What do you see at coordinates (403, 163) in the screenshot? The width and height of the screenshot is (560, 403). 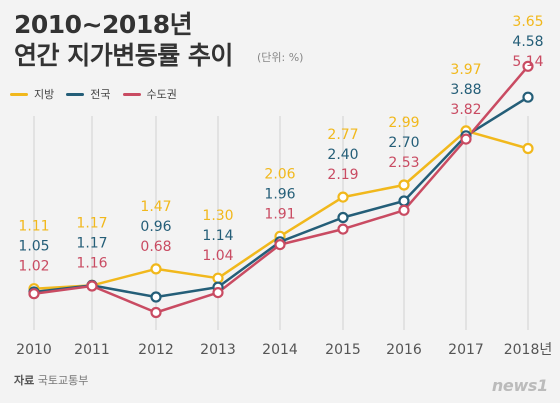 I see `data-label: 2.53` at bounding box center [403, 163].